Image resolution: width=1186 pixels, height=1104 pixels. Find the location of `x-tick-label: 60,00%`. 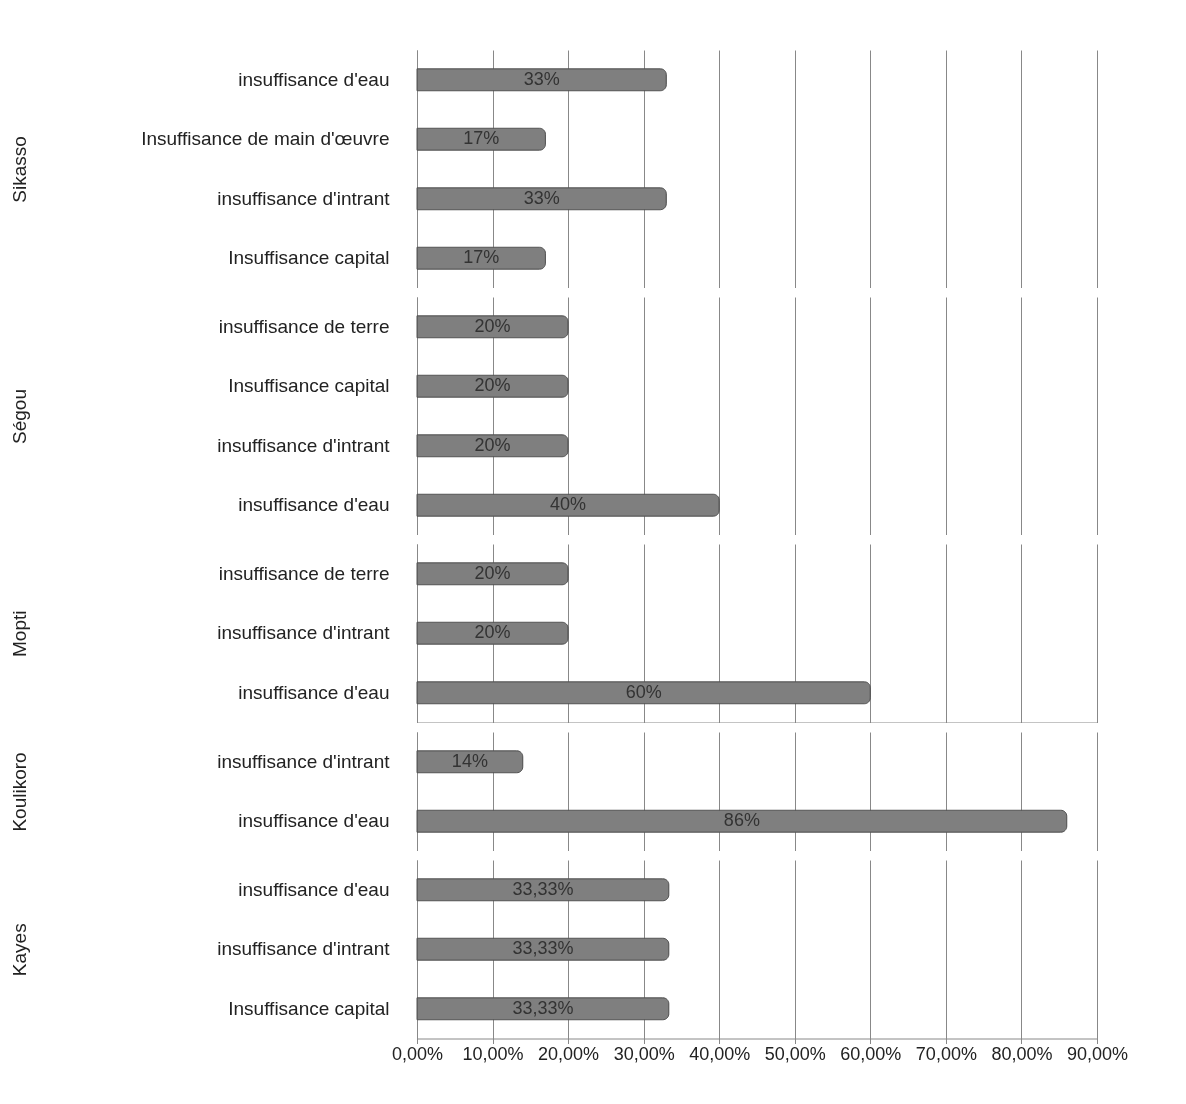

x-tick-label: 60,00% is located at coordinates (871, 1053).